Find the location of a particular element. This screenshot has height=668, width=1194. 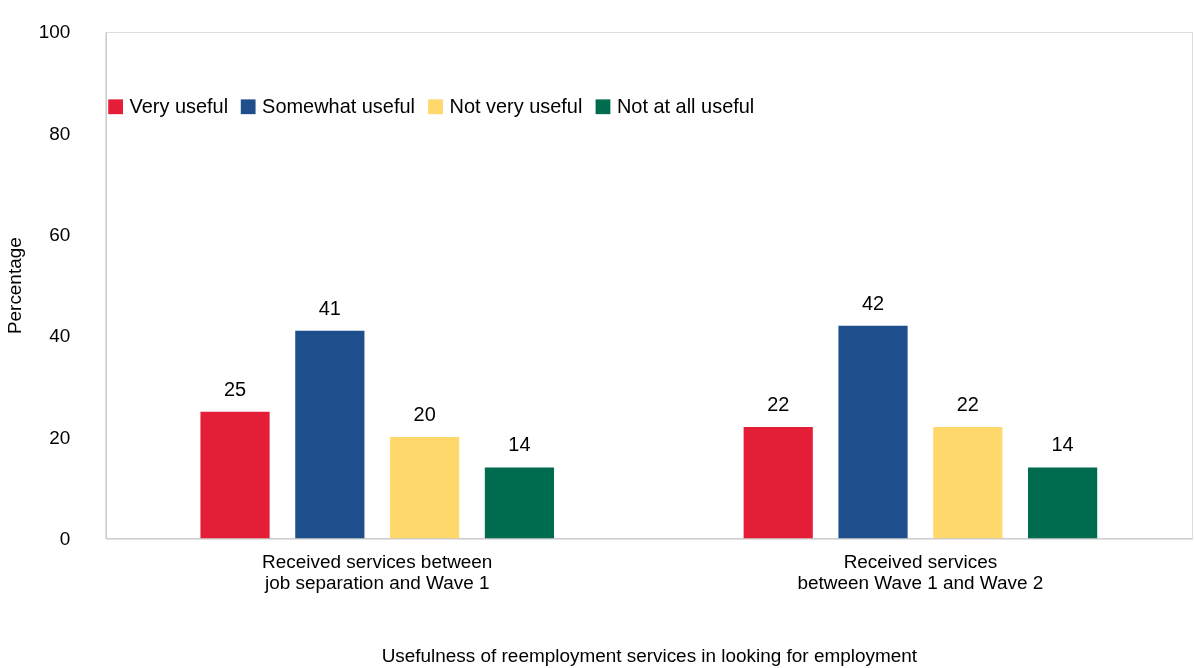

data-label: 25 is located at coordinates (235, 388).